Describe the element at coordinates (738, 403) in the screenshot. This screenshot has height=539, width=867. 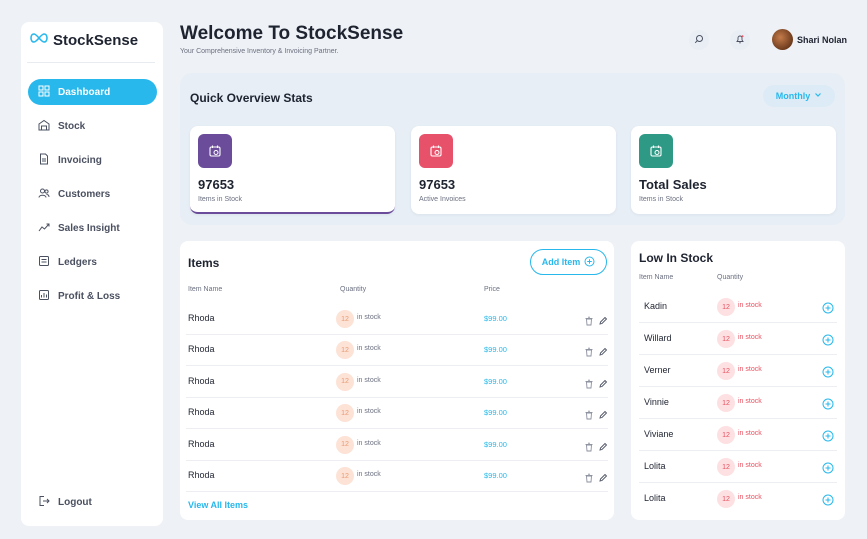
I see `list-item: Vinnie 12 in stock` at that location.